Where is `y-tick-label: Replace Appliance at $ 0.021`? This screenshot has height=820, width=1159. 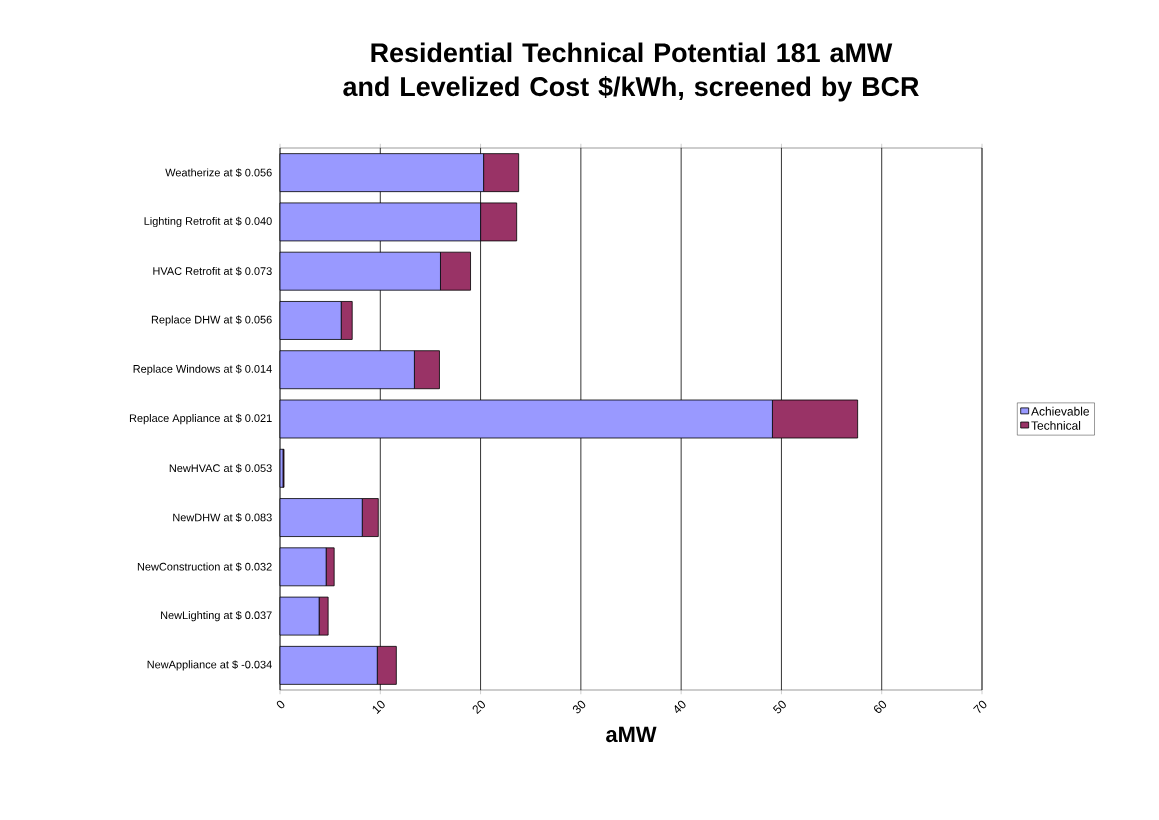 y-tick-label: Replace Appliance at $ 0.021 is located at coordinates (200, 419).